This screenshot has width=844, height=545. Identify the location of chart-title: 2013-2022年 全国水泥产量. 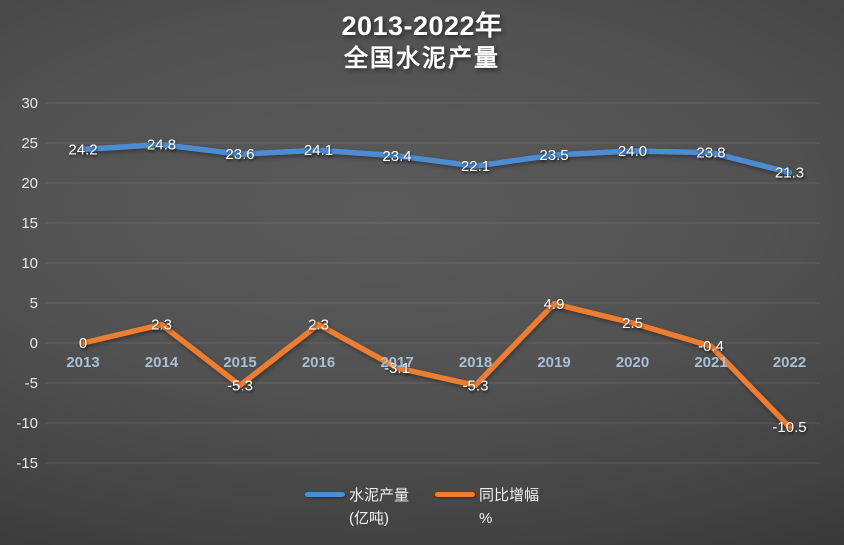
(422, 42).